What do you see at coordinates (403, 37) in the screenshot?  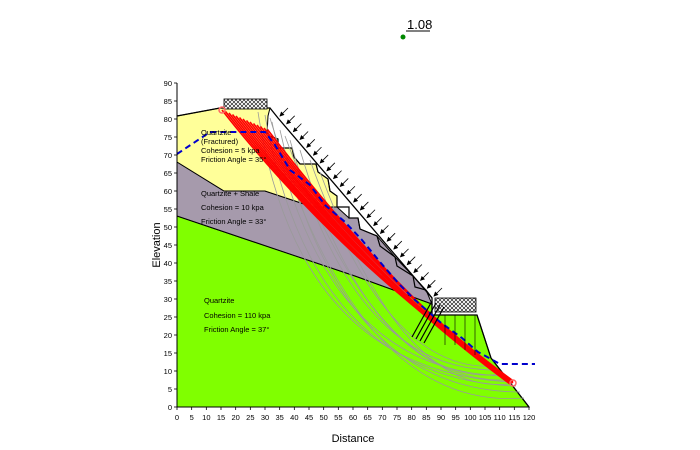 I see `slip-center-icon` at bounding box center [403, 37].